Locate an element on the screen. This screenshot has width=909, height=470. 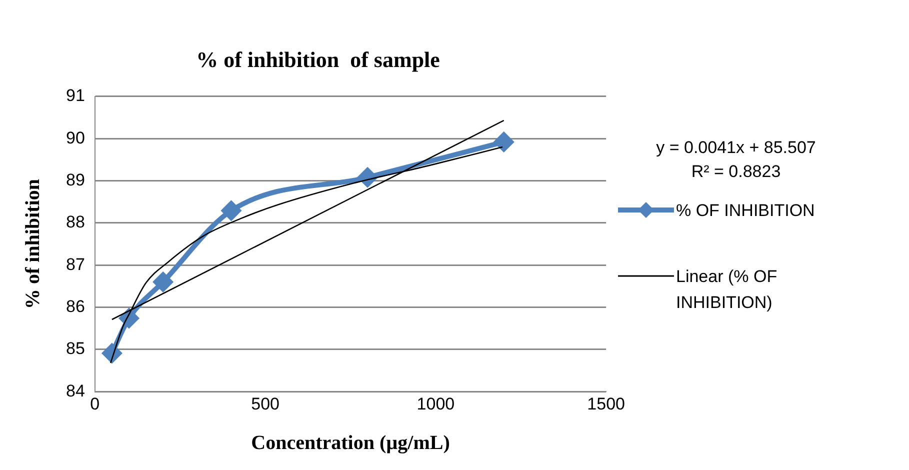
x-tick-label: 500 is located at coordinates (265, 404).